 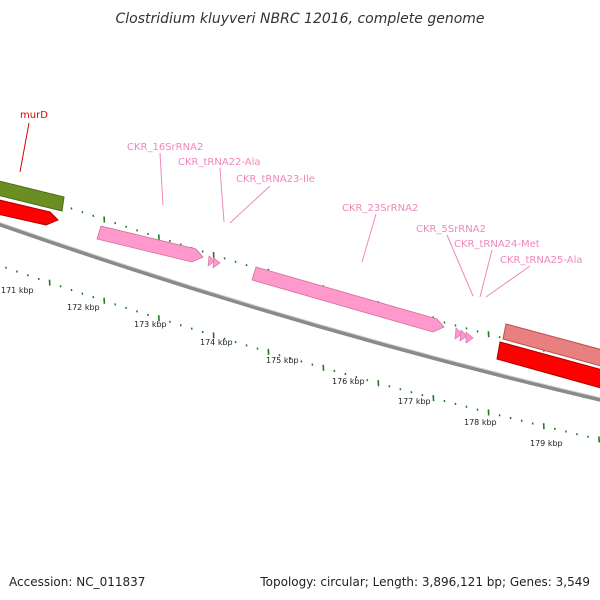 I want to click on CKR_tRNA23-Ile-label: CKR_tRNA23-Ile, so click(x=275, y=179).